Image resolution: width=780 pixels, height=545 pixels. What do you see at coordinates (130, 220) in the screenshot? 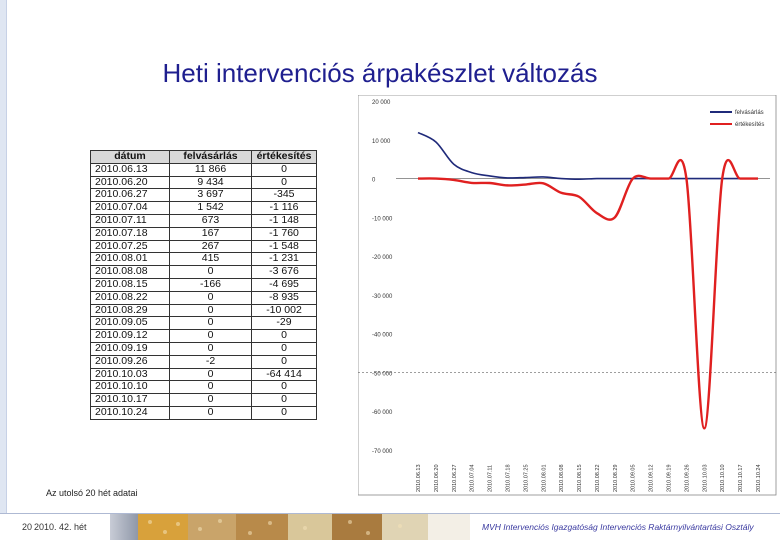
I see `cell-date: 2010.07.11` at bounding box center [130, 220].